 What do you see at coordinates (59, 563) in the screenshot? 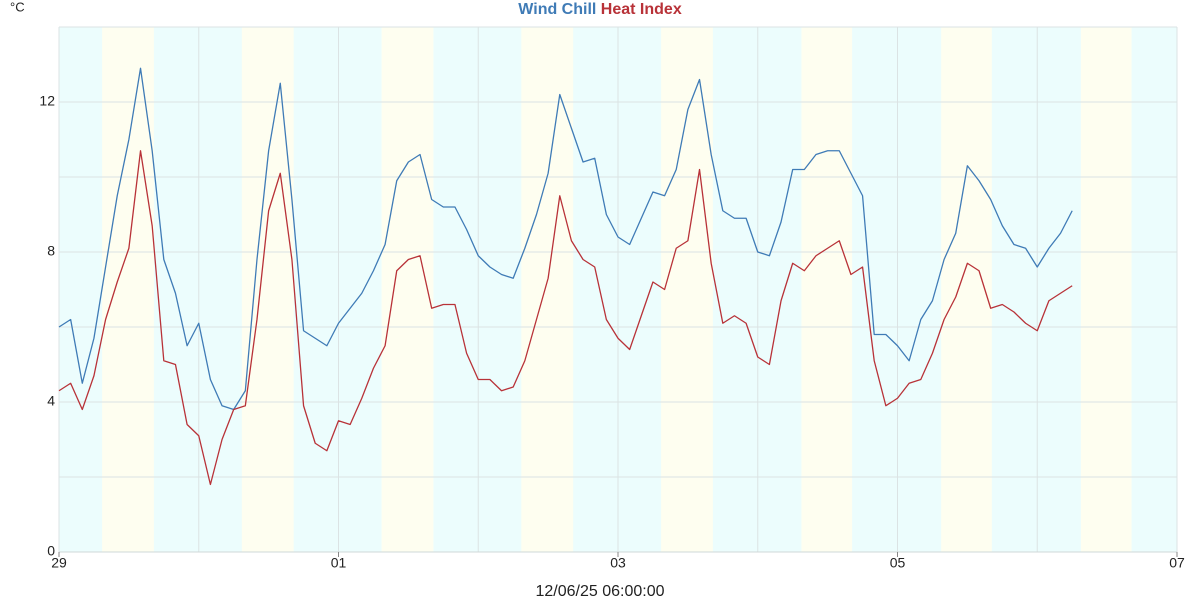
I see `x-tick-label: 29` at bounding box center [59, 563].